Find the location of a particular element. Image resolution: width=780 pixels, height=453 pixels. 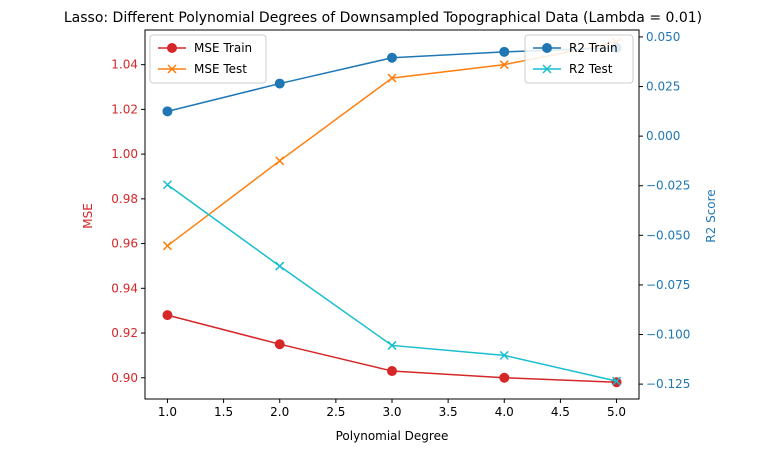

series-mse-train is located at coordinates (392, 349).